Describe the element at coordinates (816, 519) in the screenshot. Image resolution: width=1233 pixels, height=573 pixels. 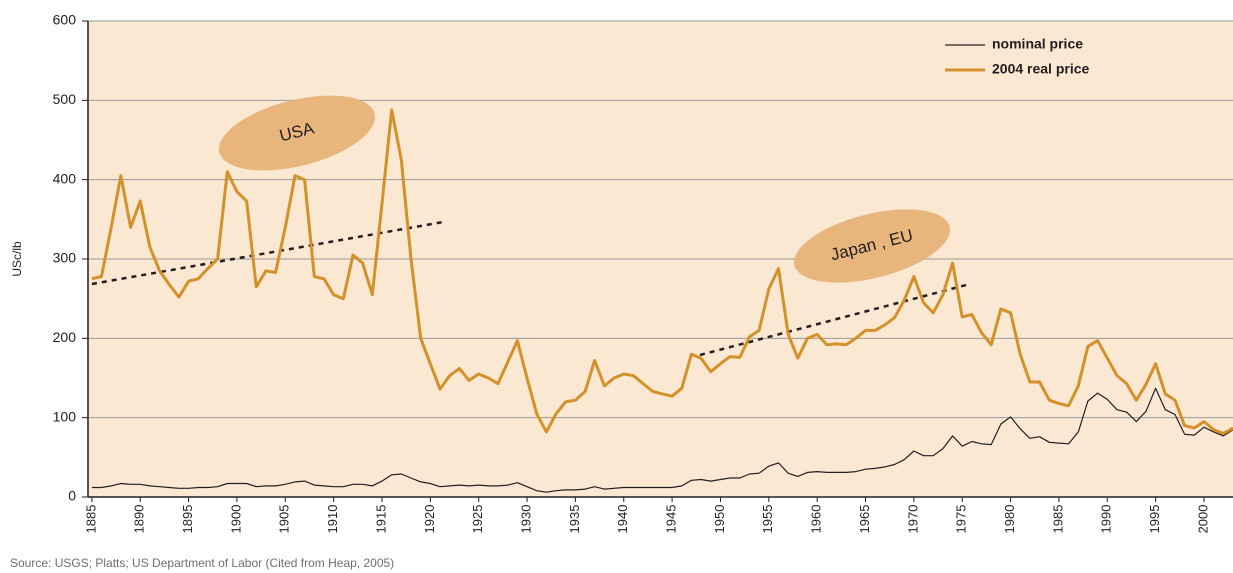
I see `x-tick-label: 1960` at that location.